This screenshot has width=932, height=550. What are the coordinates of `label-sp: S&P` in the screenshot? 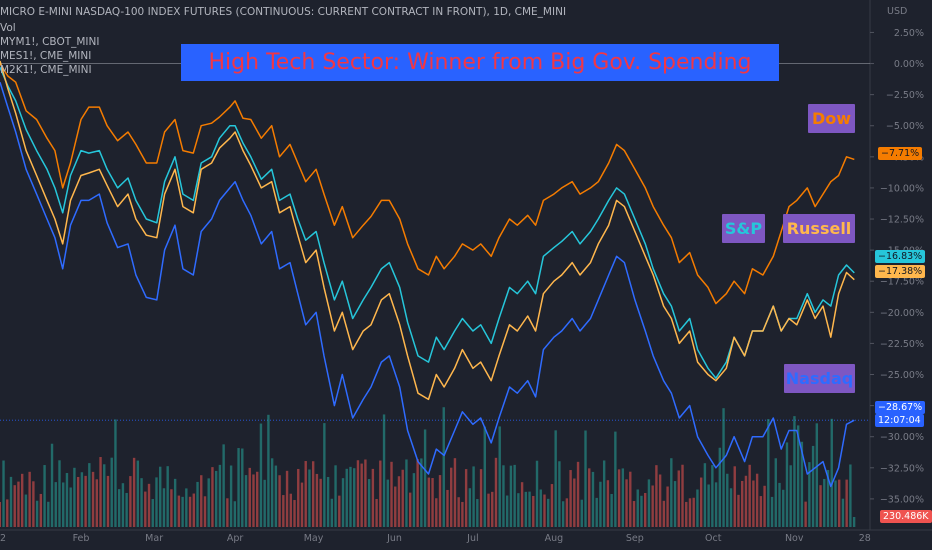 It's located at (743, 228).